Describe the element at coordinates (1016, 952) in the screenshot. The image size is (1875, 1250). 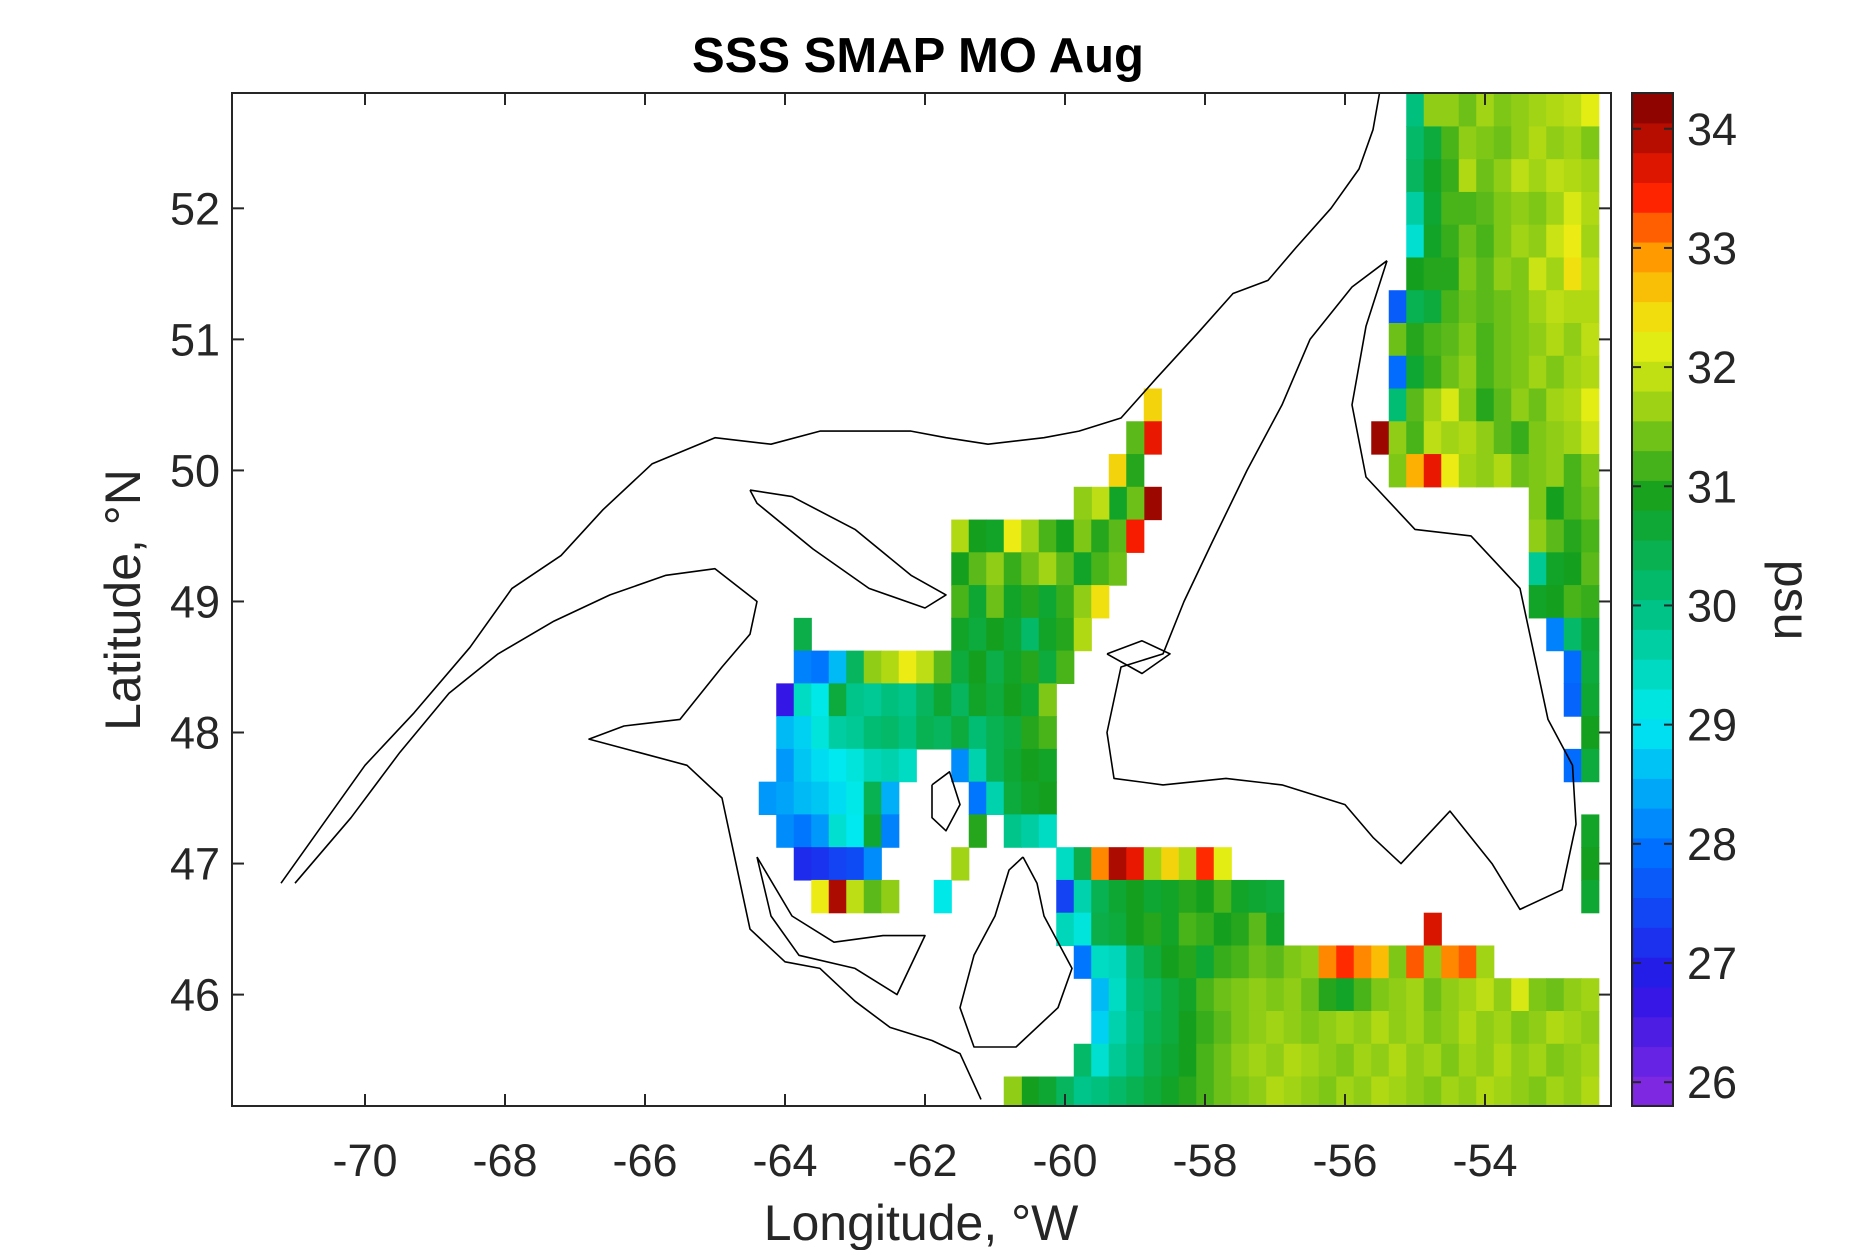
I see `coastline-cape-breton-island` at that location.